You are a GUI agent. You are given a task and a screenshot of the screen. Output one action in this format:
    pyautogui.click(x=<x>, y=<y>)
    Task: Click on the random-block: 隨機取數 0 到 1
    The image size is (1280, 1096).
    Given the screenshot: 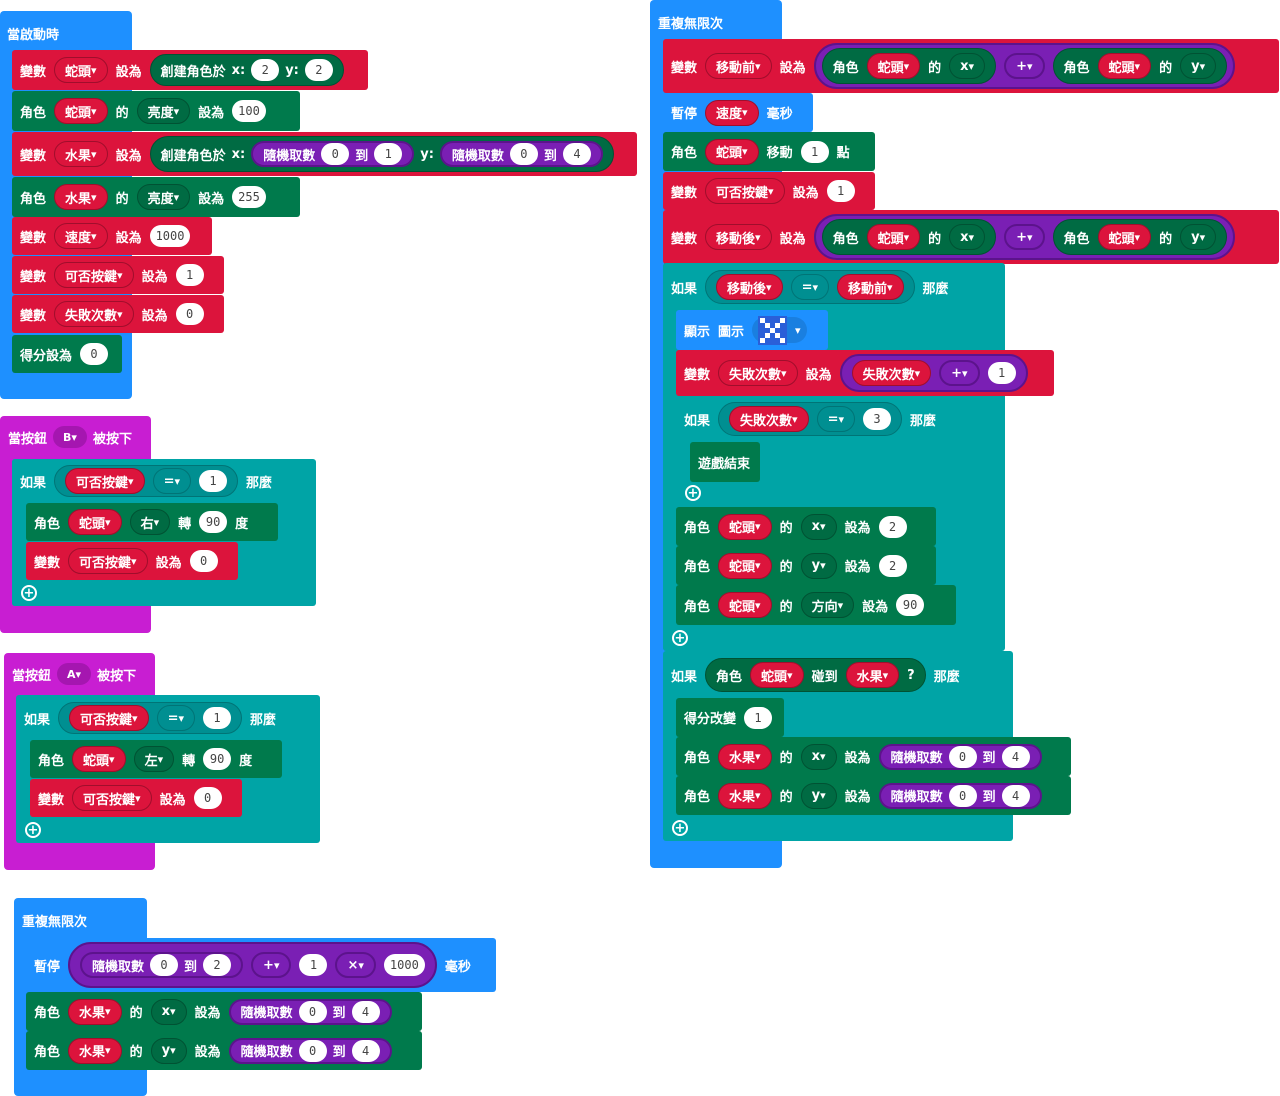 What is the action you would take?
    pyautogui.click(x=333, y=154)
    